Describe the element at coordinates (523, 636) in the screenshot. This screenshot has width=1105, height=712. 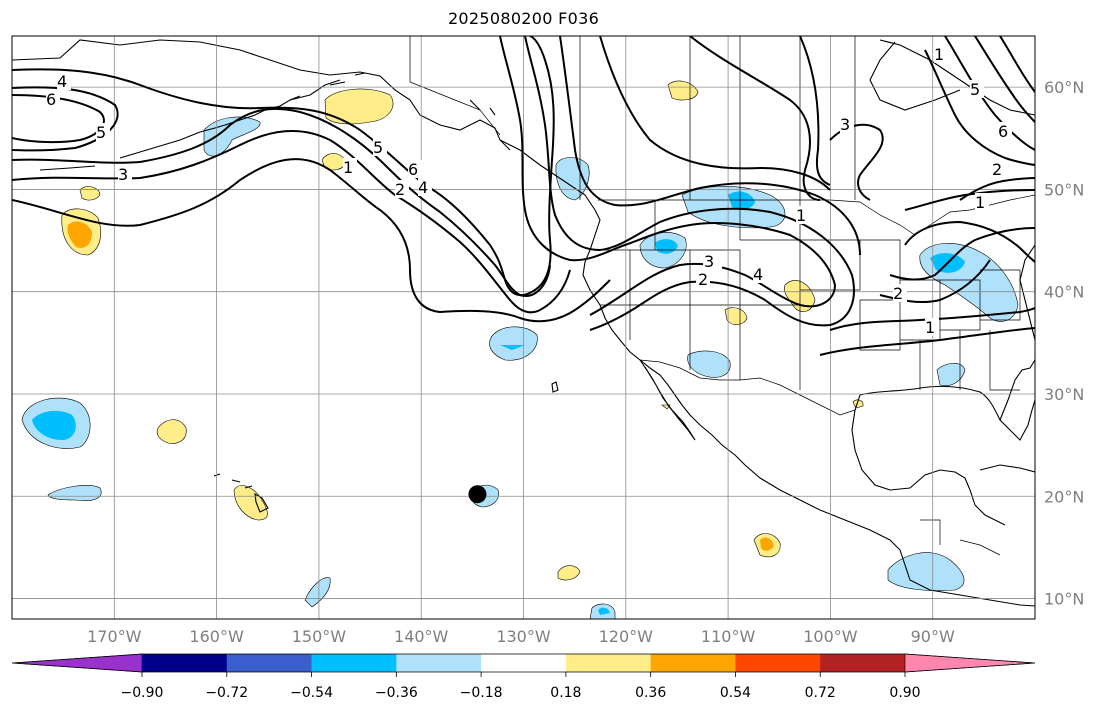
I see `lon-label: 130°W` at that location.